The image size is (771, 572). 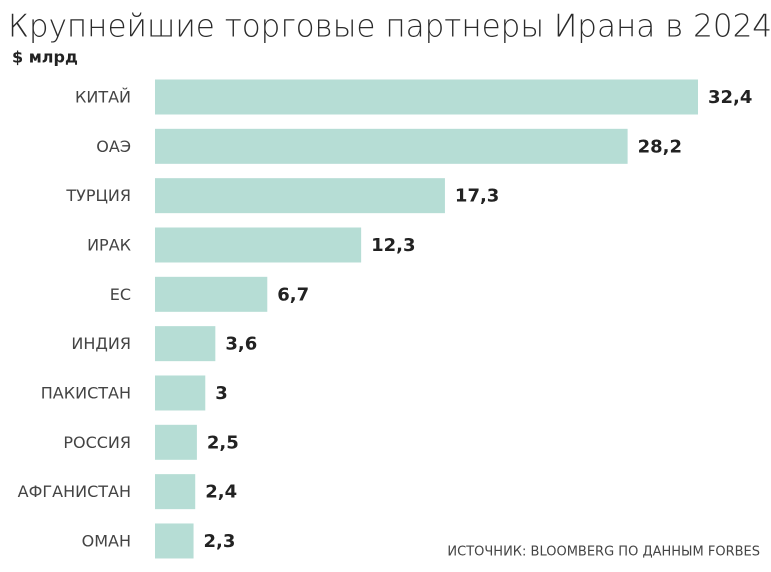 I want to click on value-label: 3, so click(x=221, y=393).